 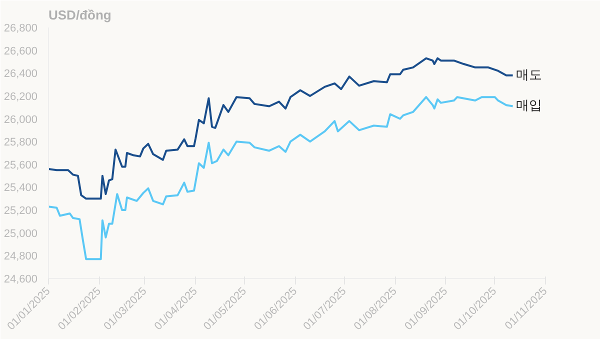 I want to click on y-tick-label: 25,000, so click(x=21, y=234).